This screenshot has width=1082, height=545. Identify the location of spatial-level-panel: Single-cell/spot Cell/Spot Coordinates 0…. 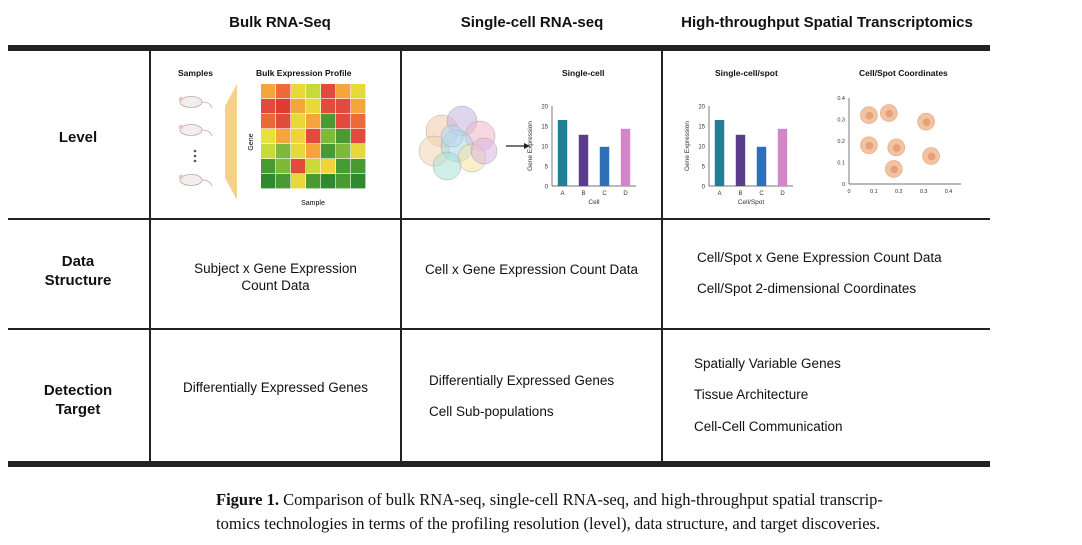
(826, 135).